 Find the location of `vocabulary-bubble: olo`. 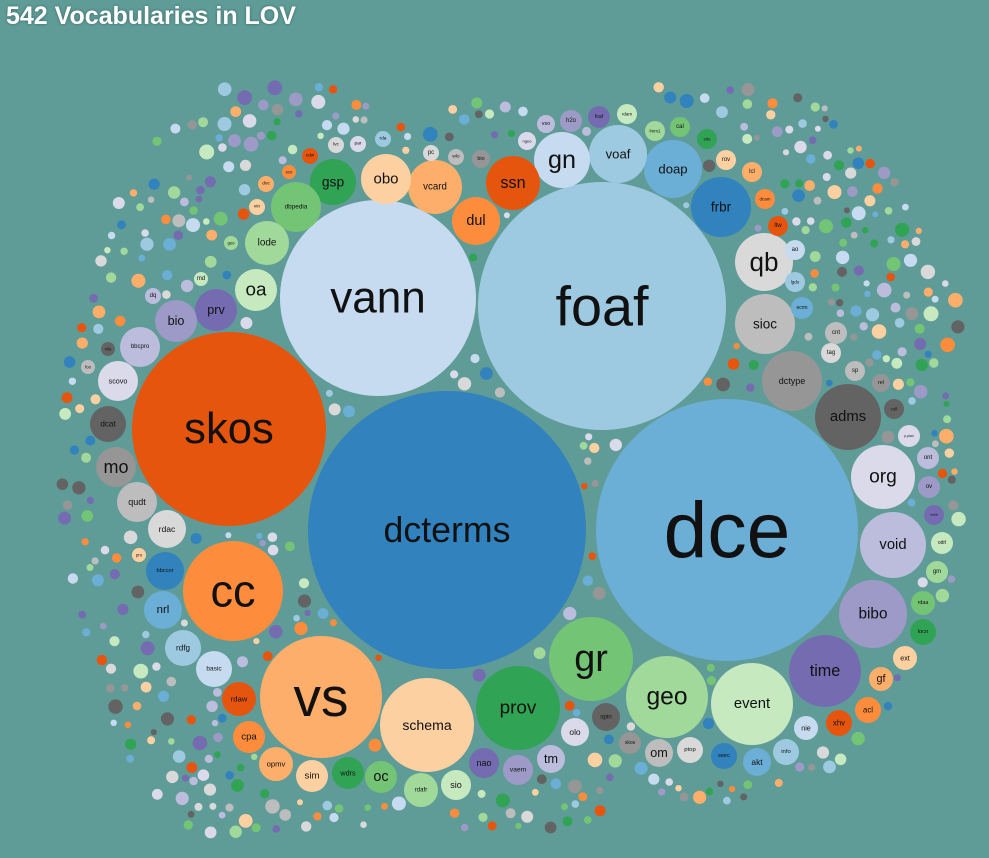

vocabulary-bubble: olo is located at coordinates (575, 732).